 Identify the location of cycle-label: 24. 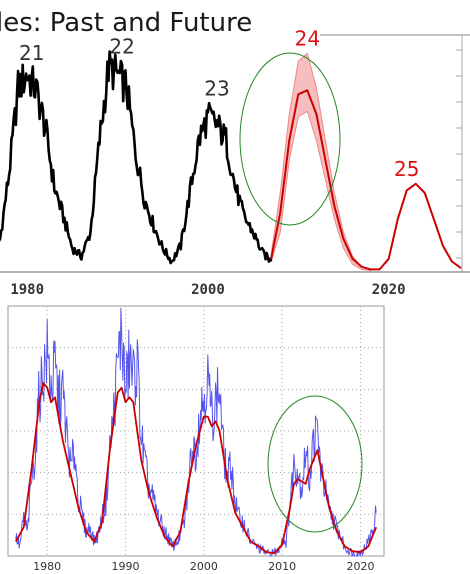
(307, 38).